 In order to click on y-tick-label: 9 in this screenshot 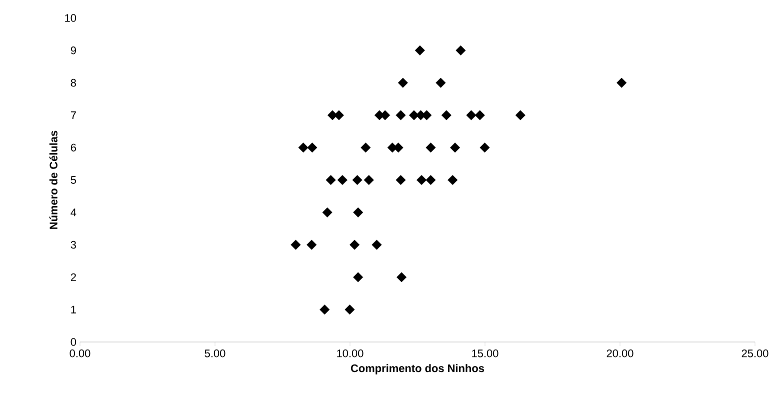, I will do `click(73, 50)`.